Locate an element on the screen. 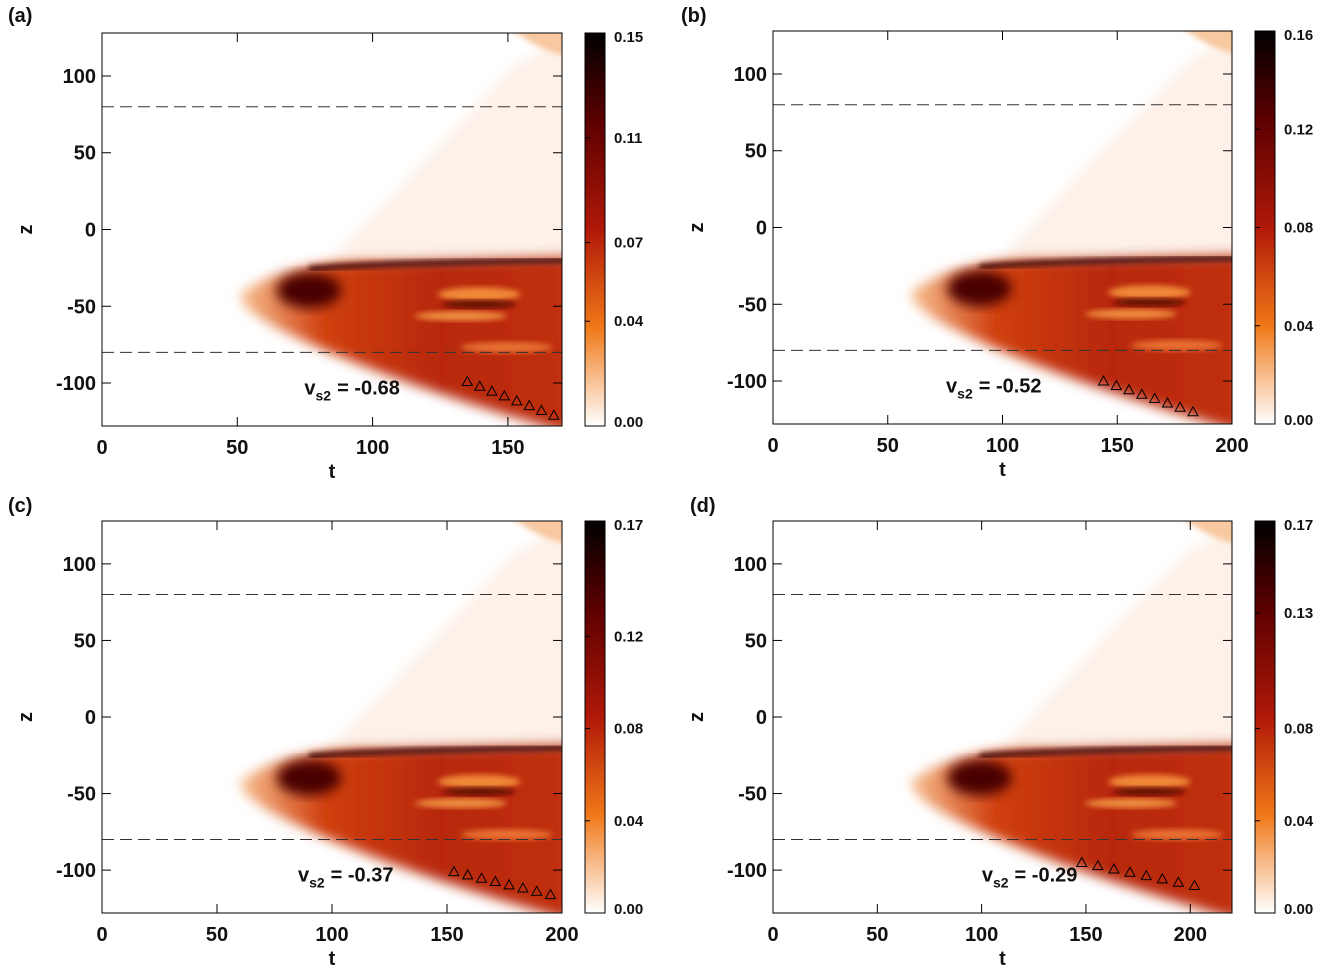 This screenshot has height=971, width=1331. annotation: vs2 = -0.52 is located at coordinates (994, 389).